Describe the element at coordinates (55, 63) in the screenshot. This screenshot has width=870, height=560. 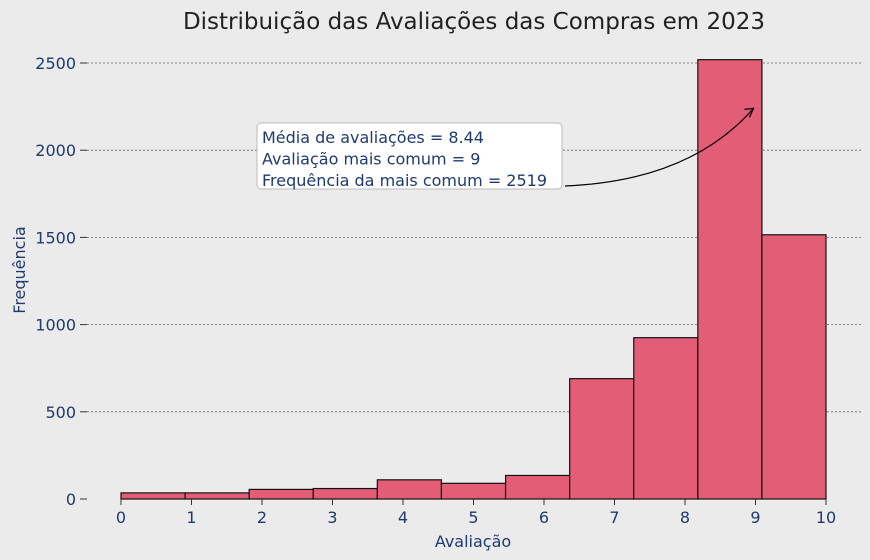
I see `y-tick-label-2500: 2500` at that location.